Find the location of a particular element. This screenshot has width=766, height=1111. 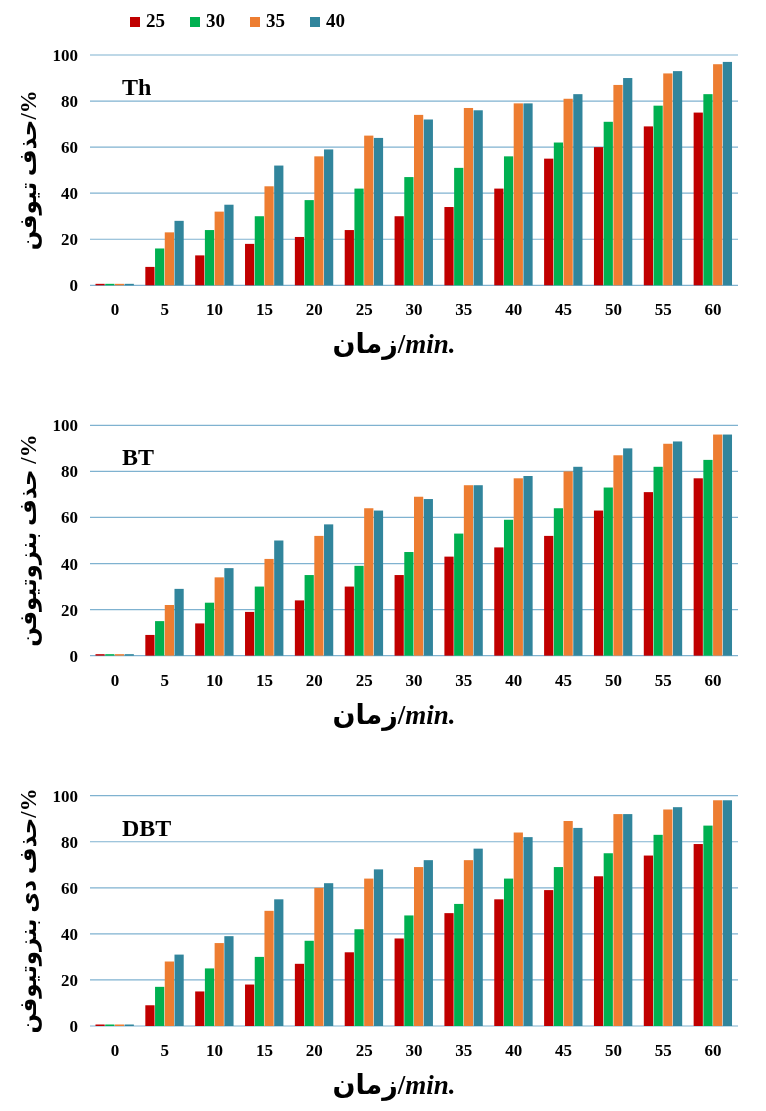

legend-label: 40 is located at coordinates (335, 20).